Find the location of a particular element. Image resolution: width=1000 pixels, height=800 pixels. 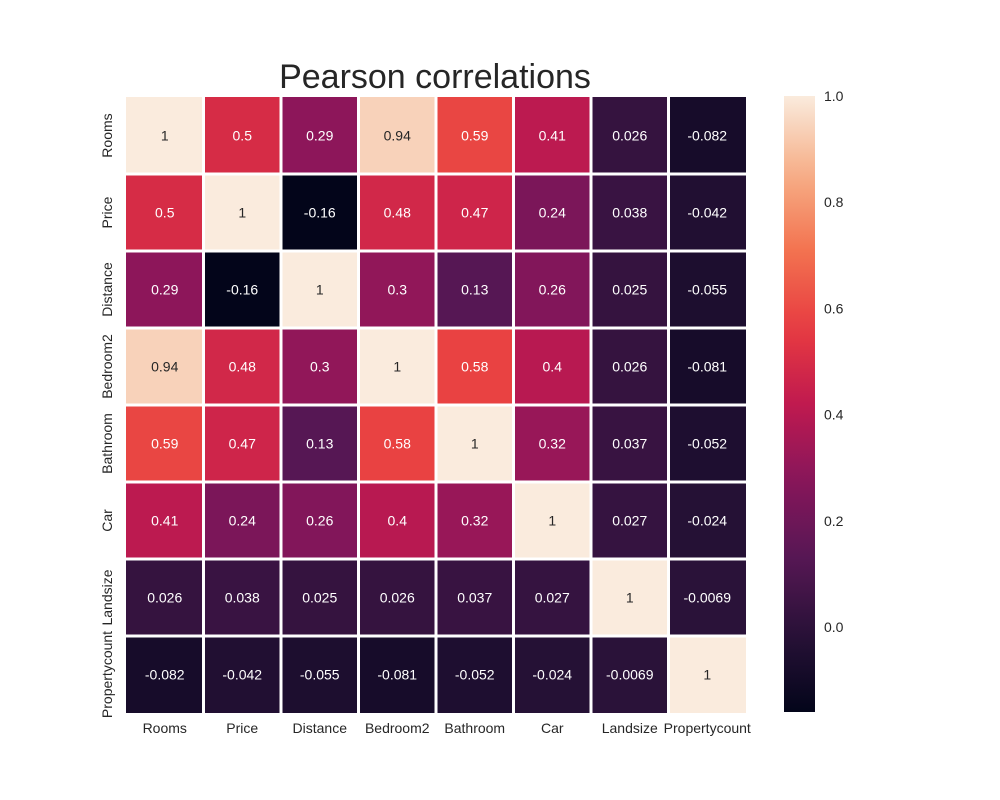

colorbar-tick-label: 0.2 is located at coordinates (834, 521).